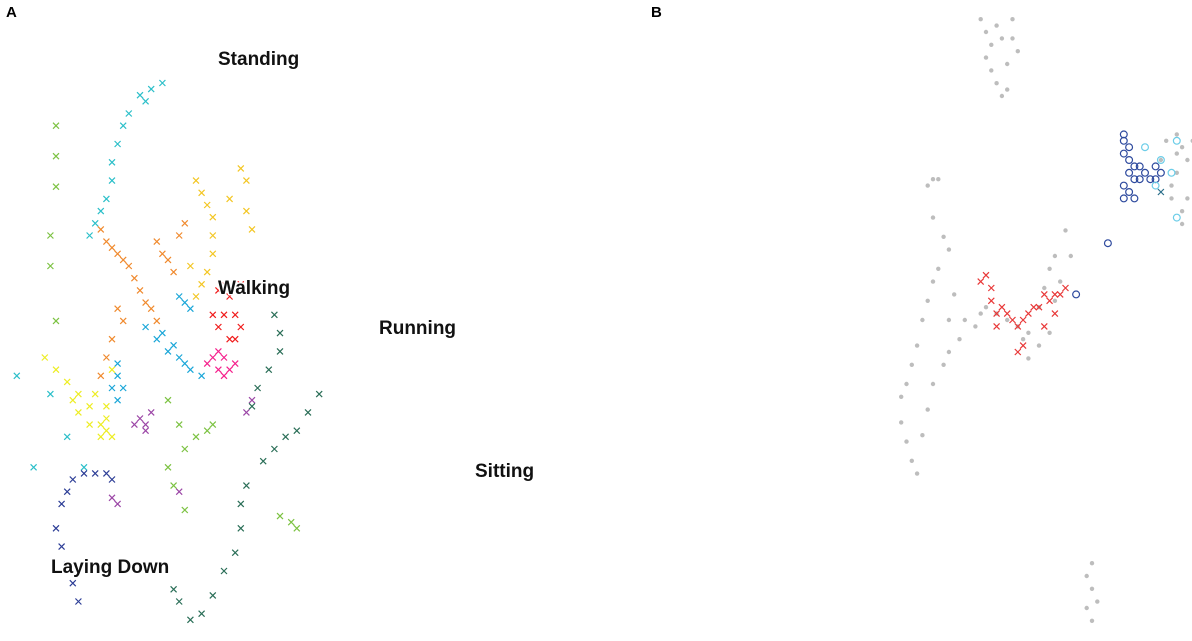 This screenshot has height=641, width=1192. Describe the element at coordinates (258, 59) in the screenshot. I see `cluster-label-standing: Standing` at that location.